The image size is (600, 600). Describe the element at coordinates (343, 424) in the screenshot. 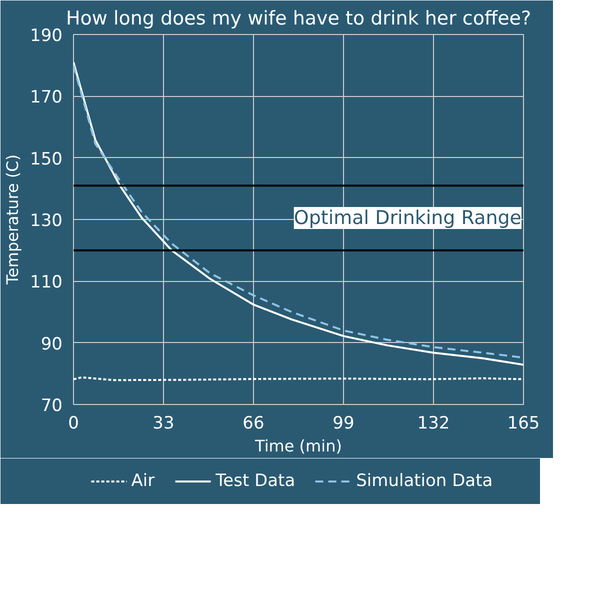

I see `x-tick-label: 99` at that location.